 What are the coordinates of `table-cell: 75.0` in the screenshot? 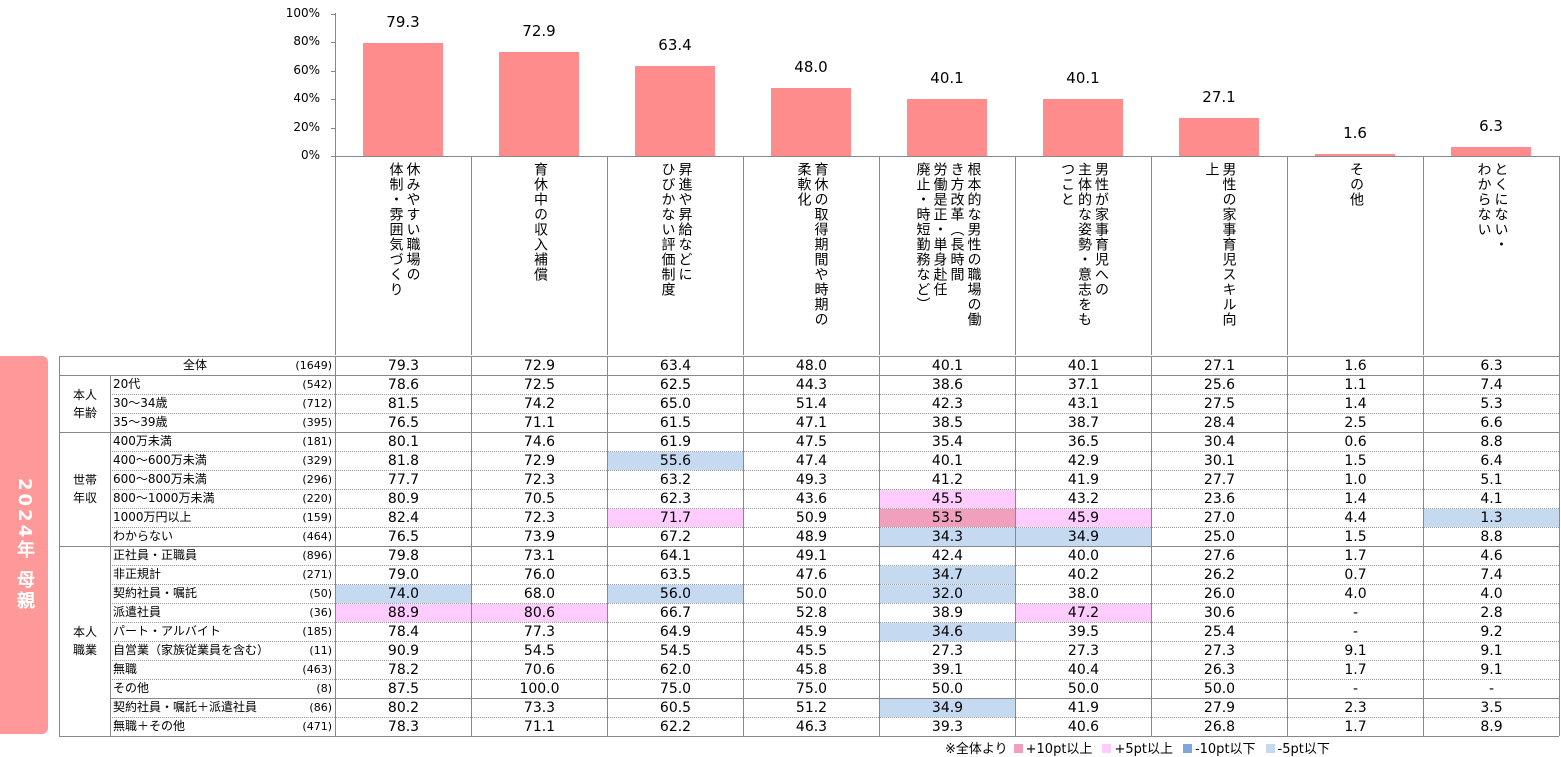 It's located at (811, 689).